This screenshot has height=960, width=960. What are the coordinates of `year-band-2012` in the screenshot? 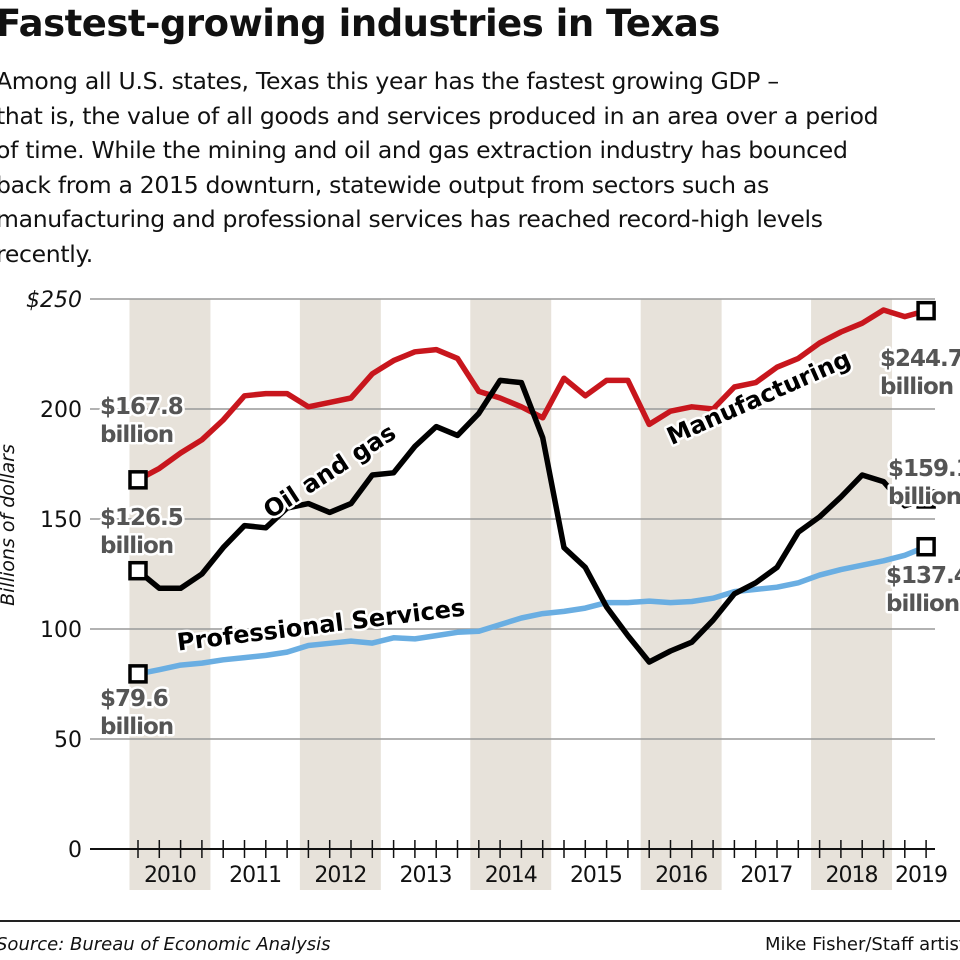 It's located at (340, 594).